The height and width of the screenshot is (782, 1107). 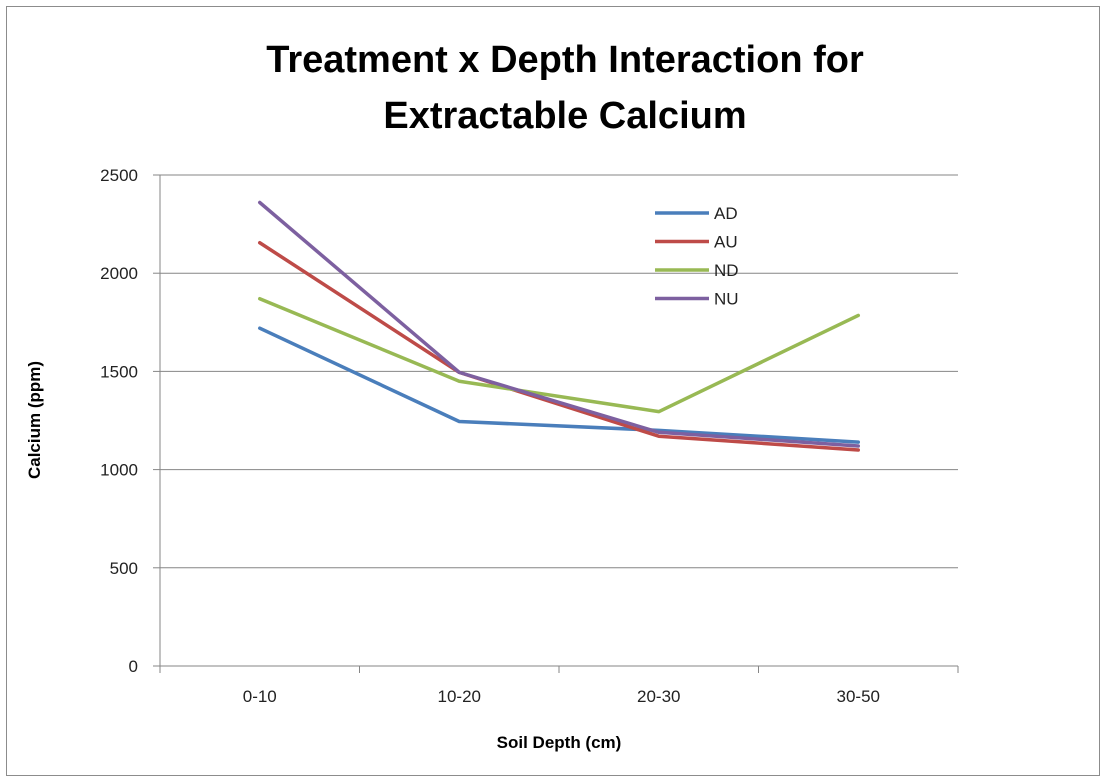 I want to click on x-tick-label: 30-50, so click(x=858, y=696).